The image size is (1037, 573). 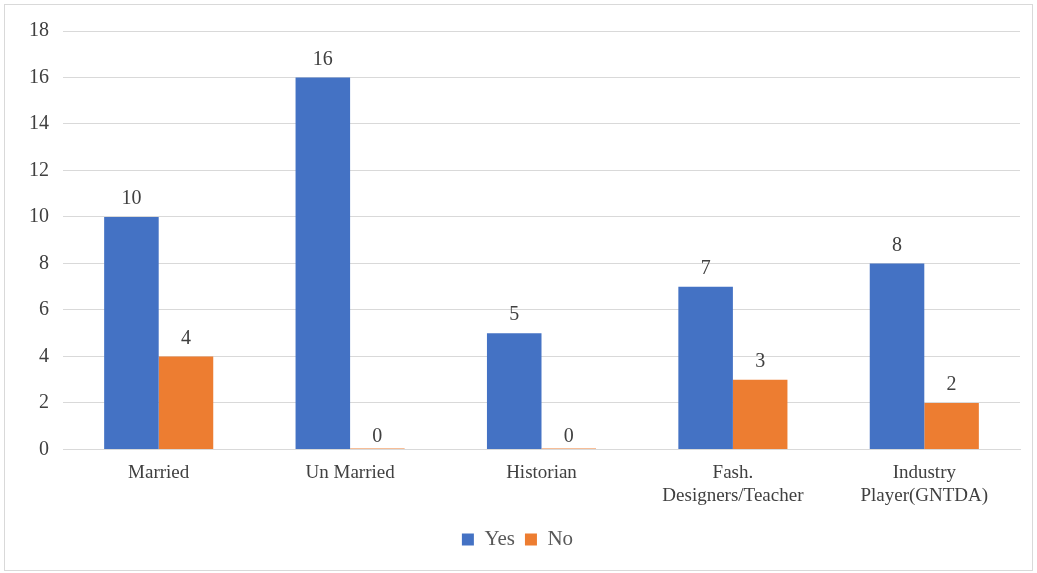 I want to click on data-label: 2, so click(x=951, y=383).